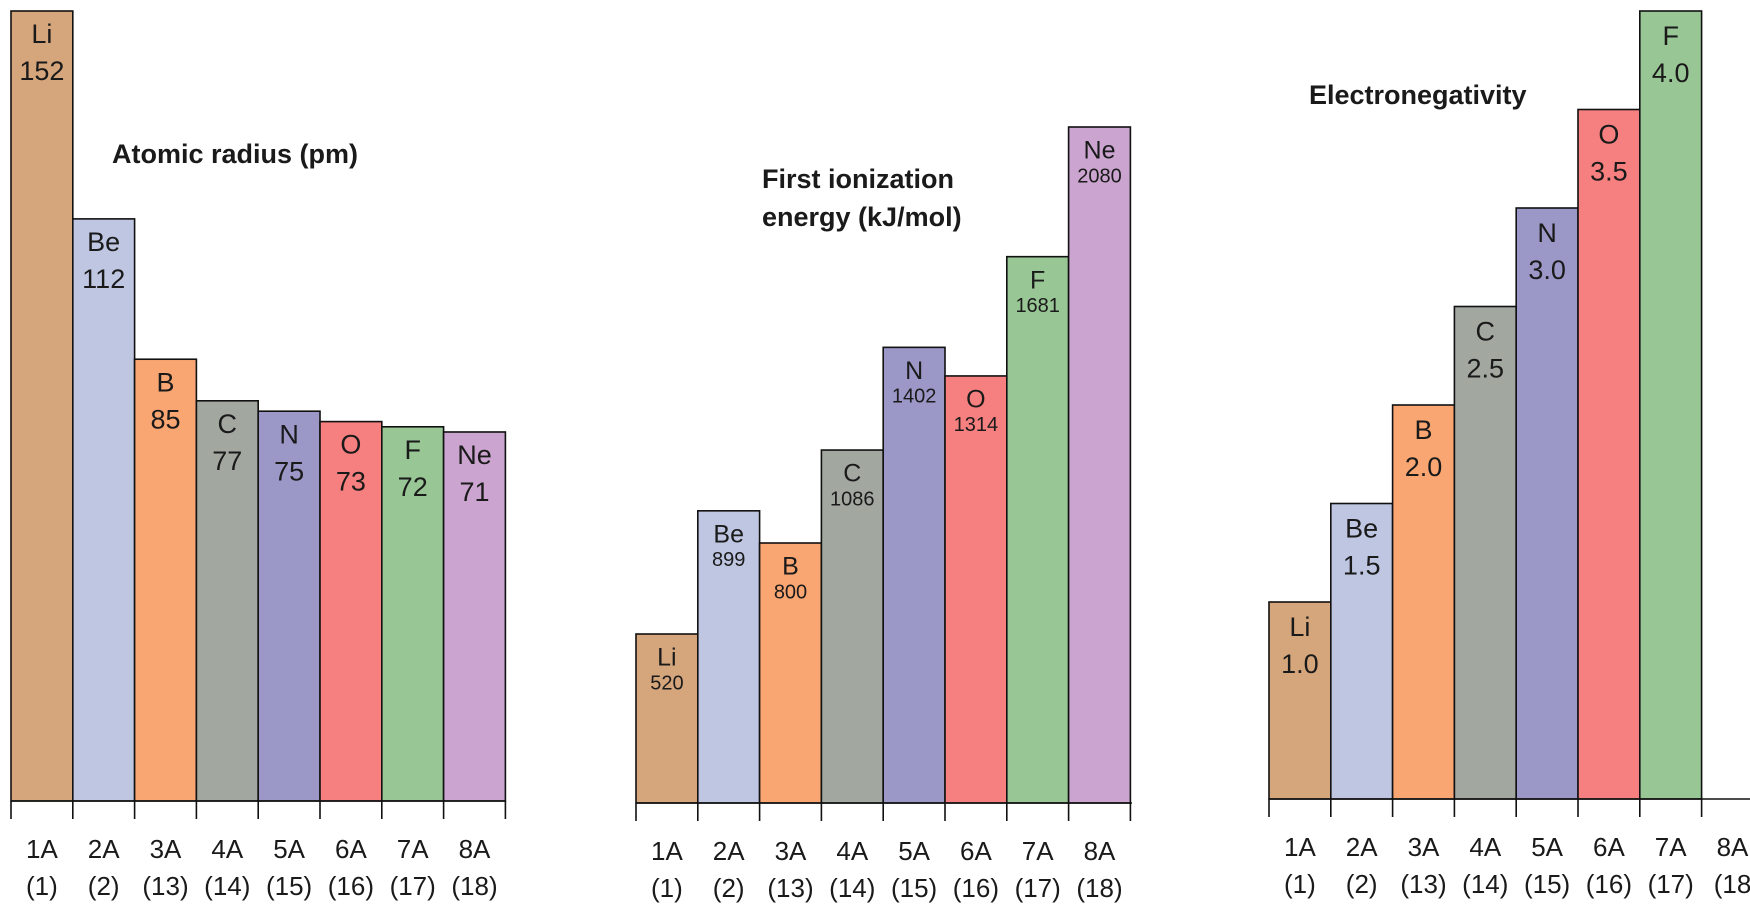  Describe the element at coordinates (351, 482) in the screenshot. I see `value-label: 73` at that location.